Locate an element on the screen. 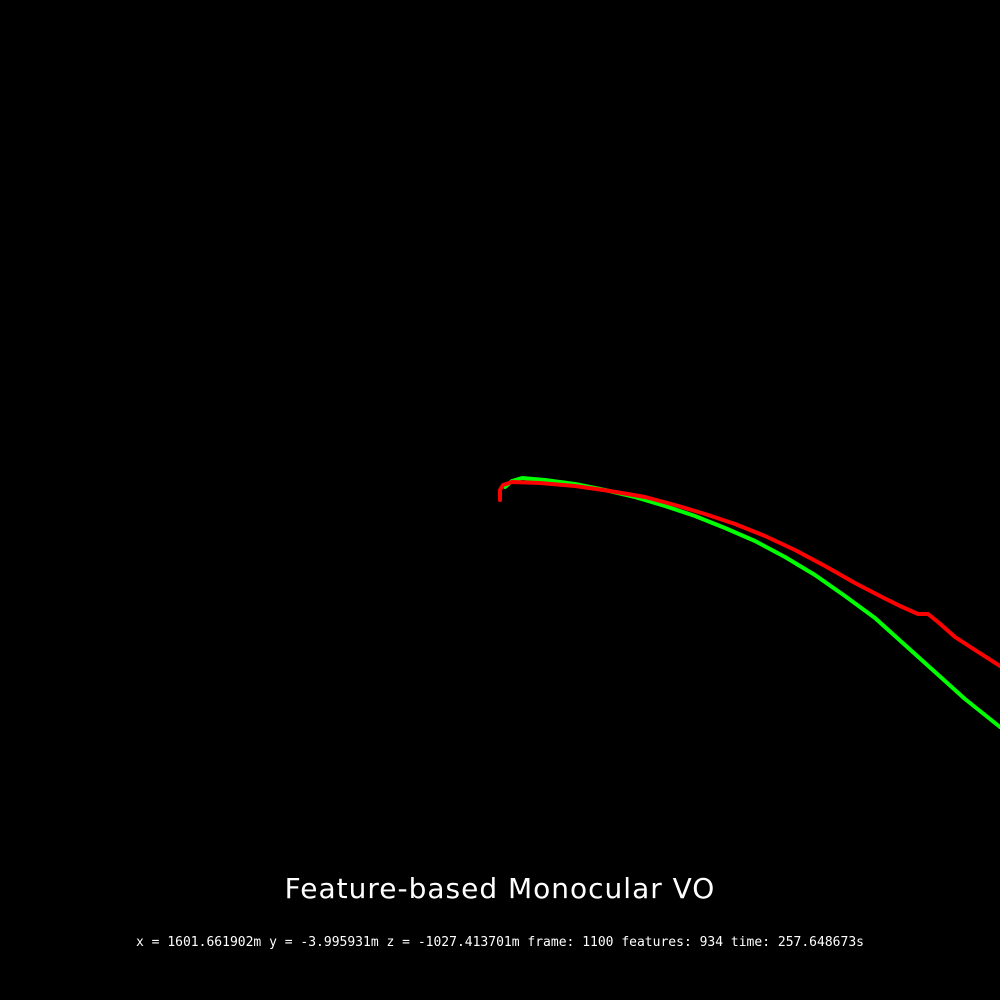 This screenshot has width=1000, height=1000. time-label: time: is located at coordinates (750, 942).